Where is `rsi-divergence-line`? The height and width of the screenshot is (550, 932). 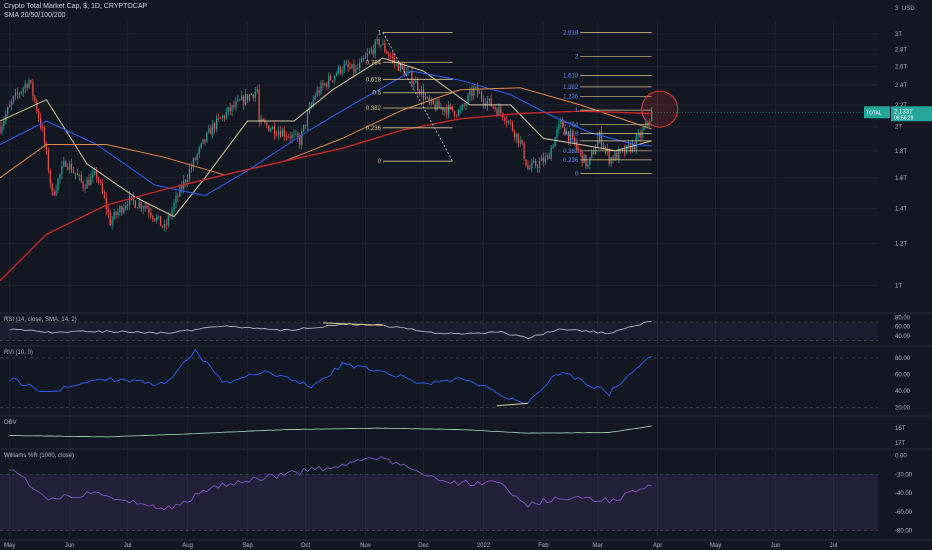 rsi-divergence-line is located at coordinates (352, 324).